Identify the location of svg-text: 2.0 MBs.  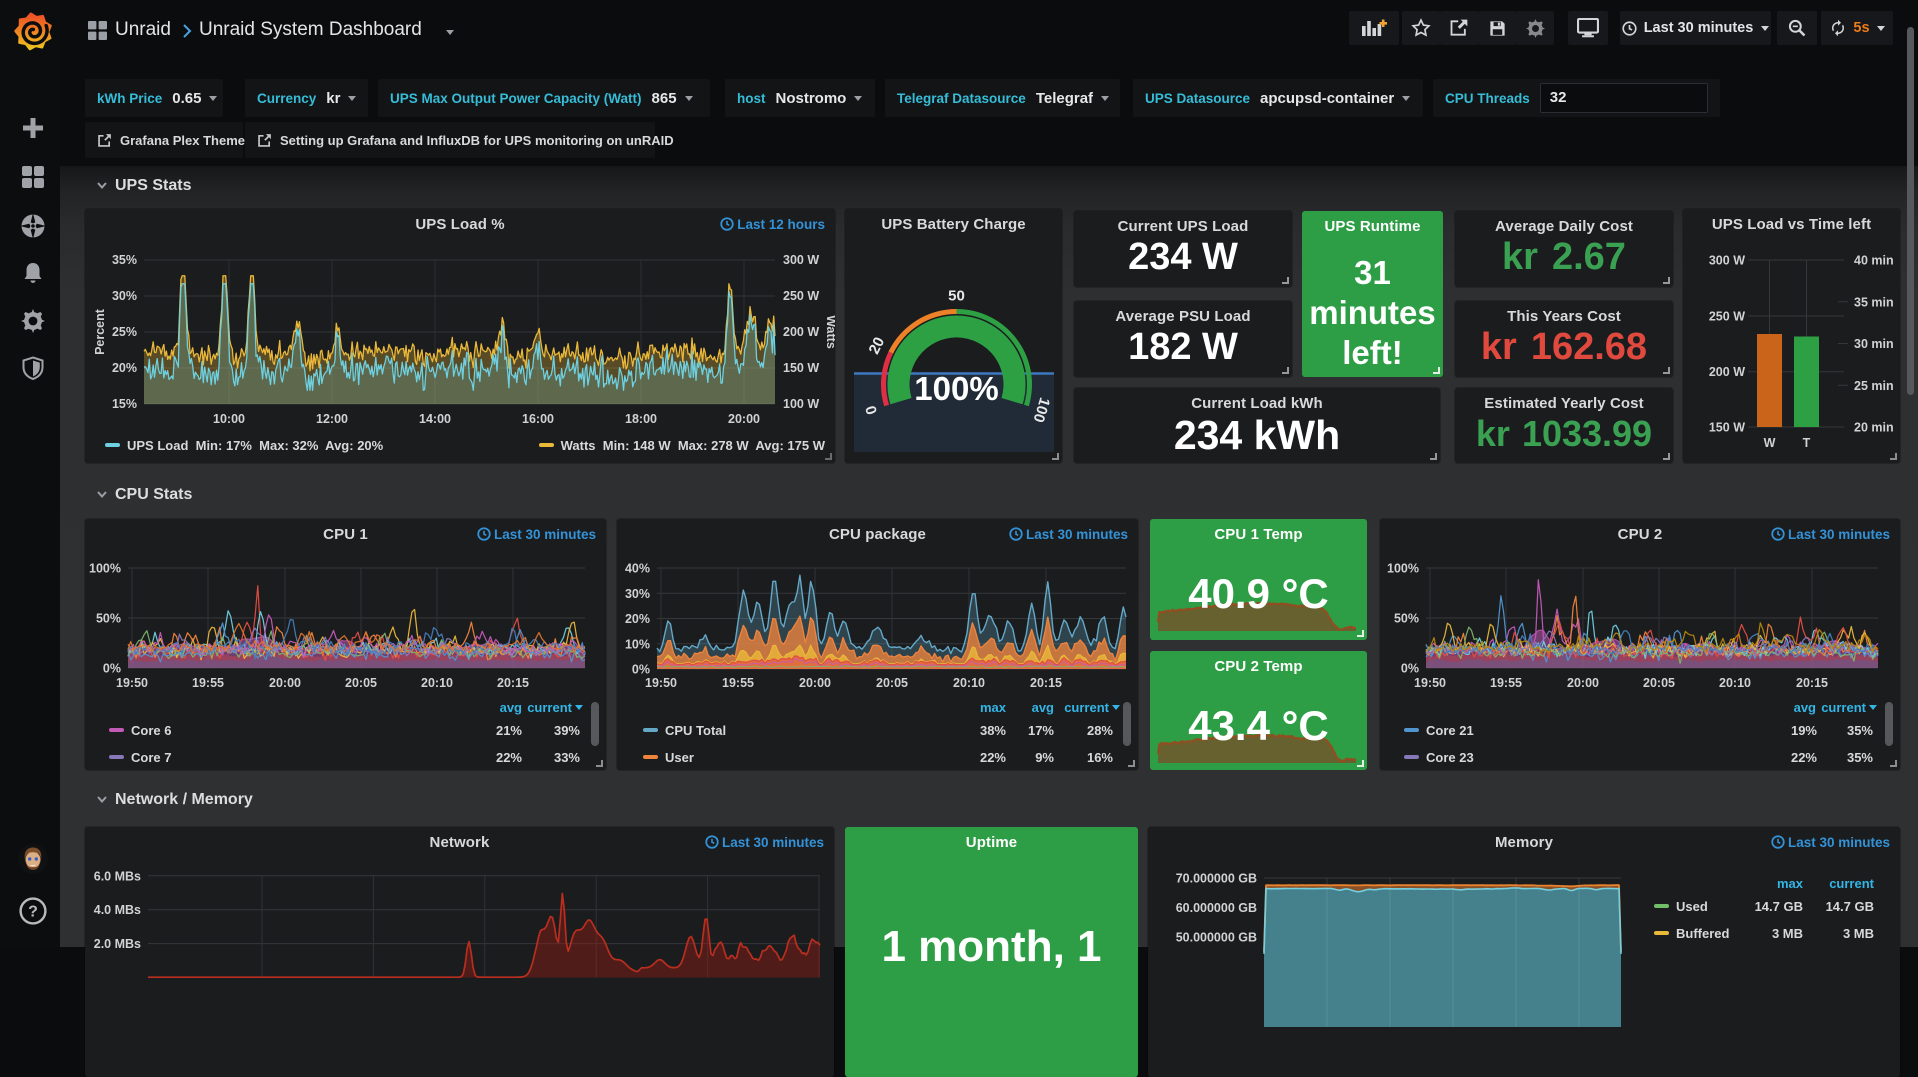
(117, 944).